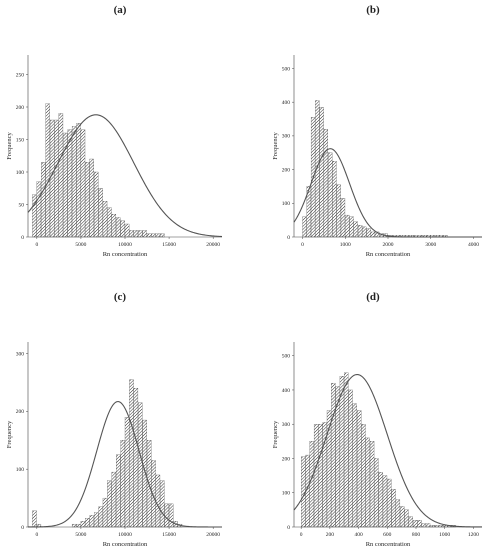 The width and height of the screenshot is (490, 550). Describe the element at coordinates (80, 245) in the screenshot. I see `x-tick-label: 5000` at that location.